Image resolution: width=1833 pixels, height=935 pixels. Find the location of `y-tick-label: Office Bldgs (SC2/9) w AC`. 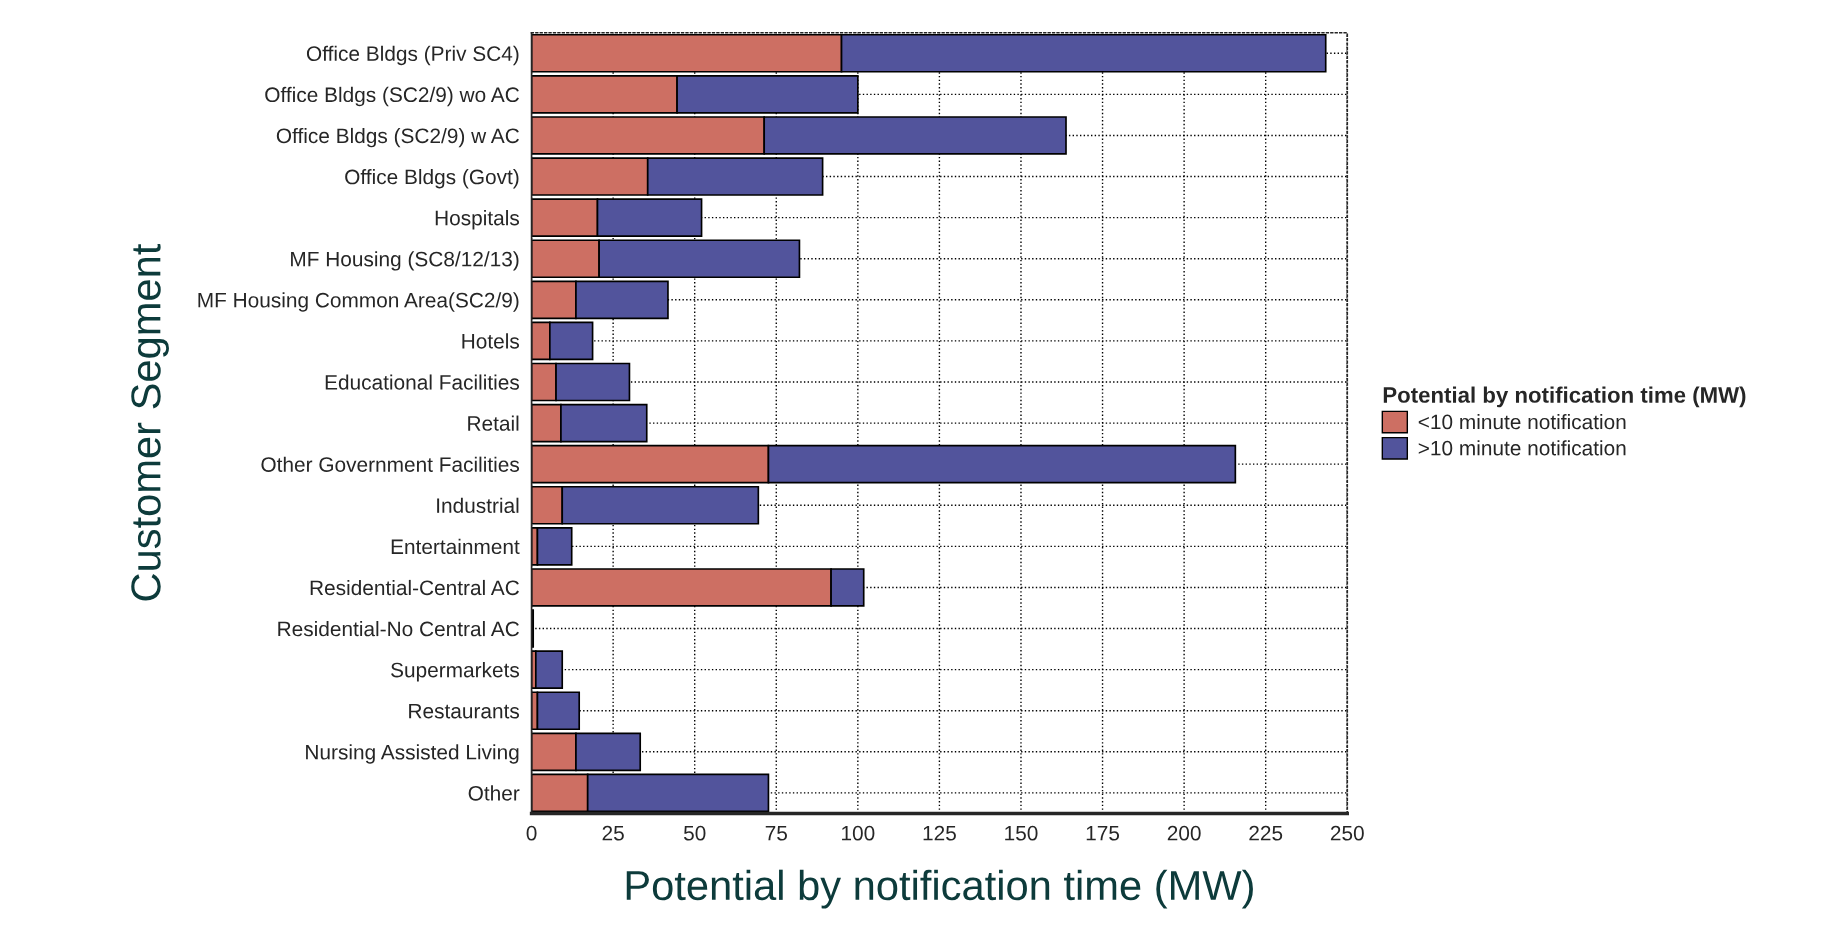

y-tick-label: Office Bldgs (SC2/9) w AC is located at coordinates (397, 137).